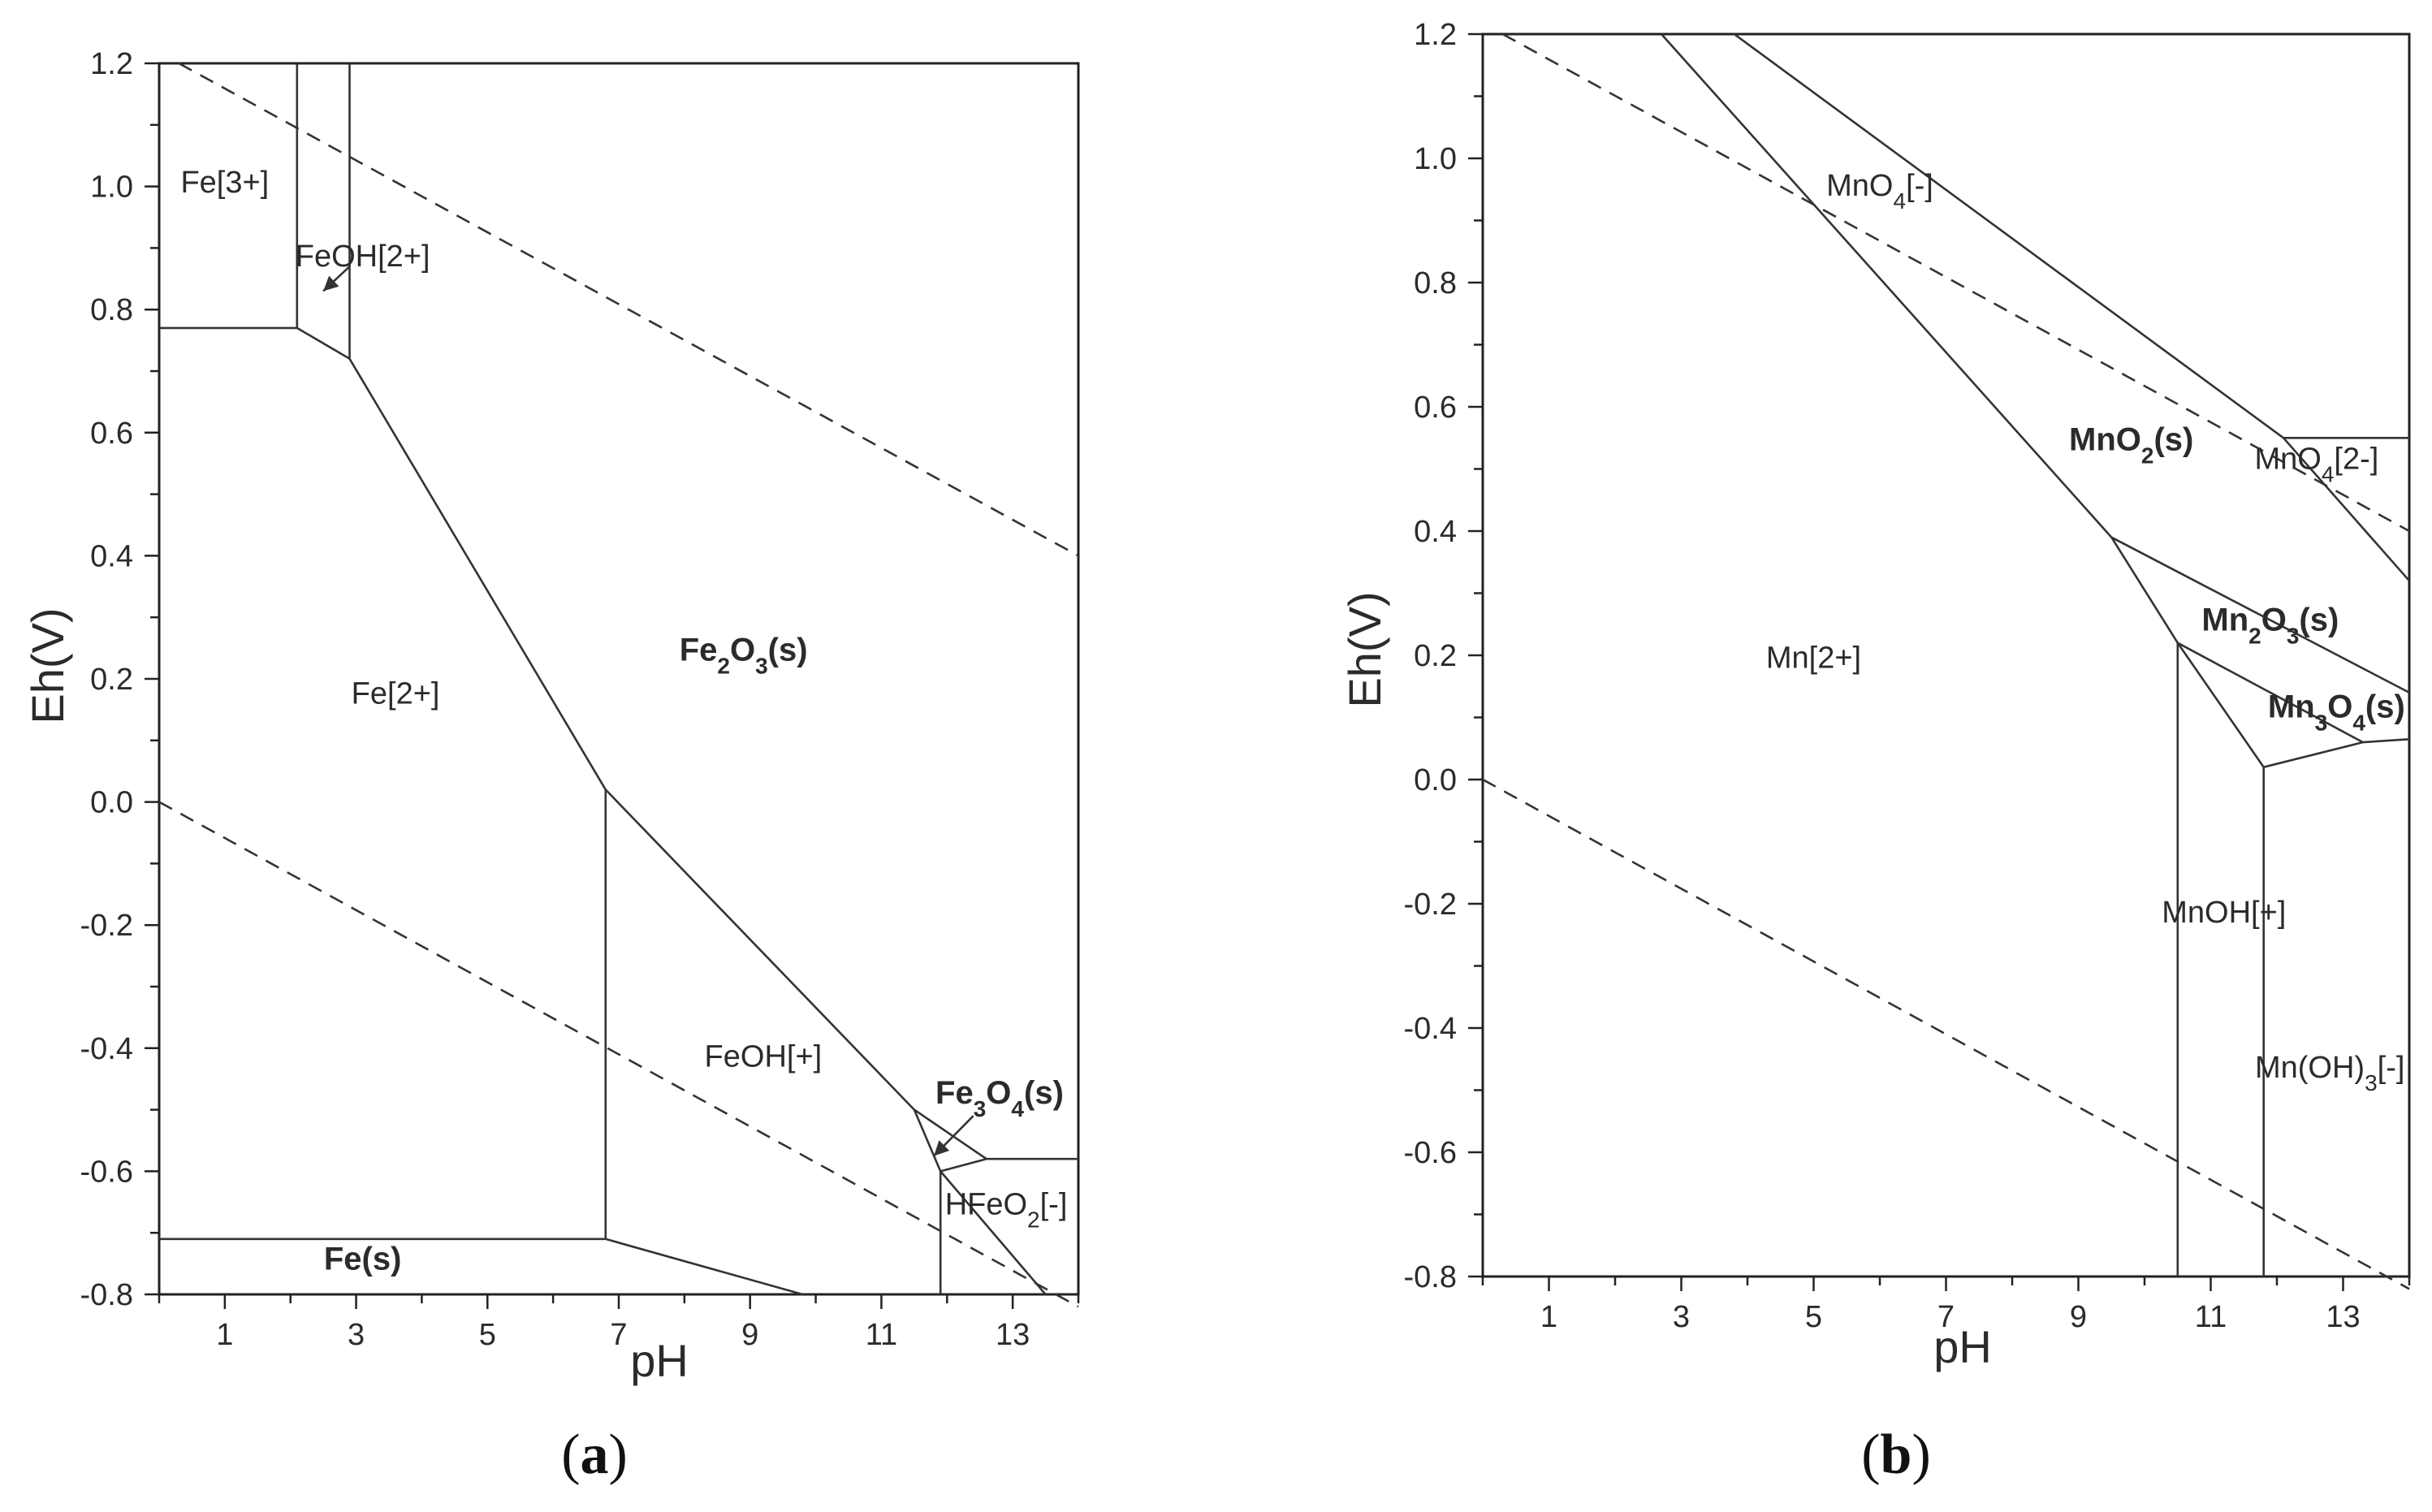  What do you see at coordinates (1813, 658) in the screenshot?
I see `region-label: Mn[2+]` at bounding box center [1813, 658].